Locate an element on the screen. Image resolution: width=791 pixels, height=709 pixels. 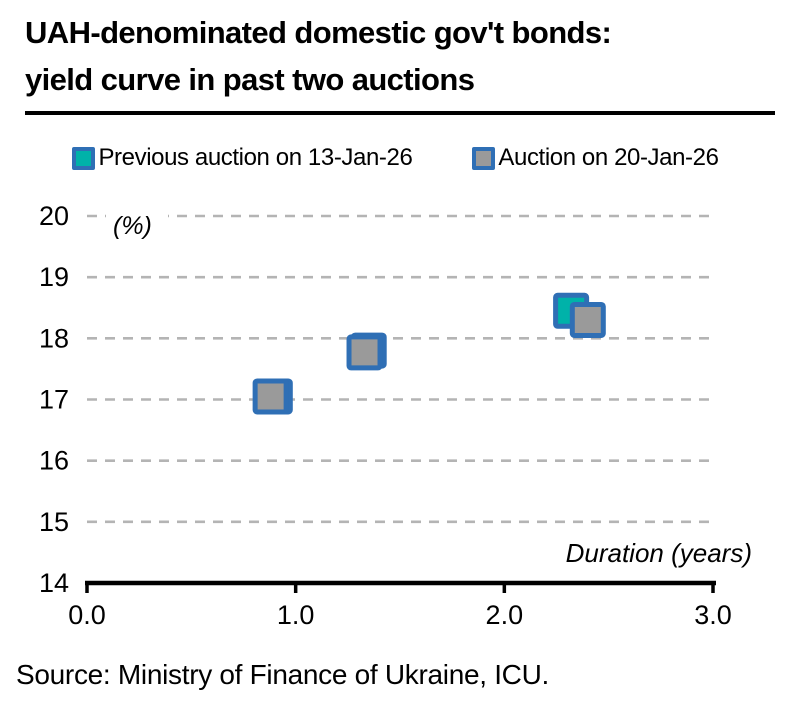
legend-label-previous-auction: Previous auction on 13-Jan-26 is located at coordinates (255, 157).